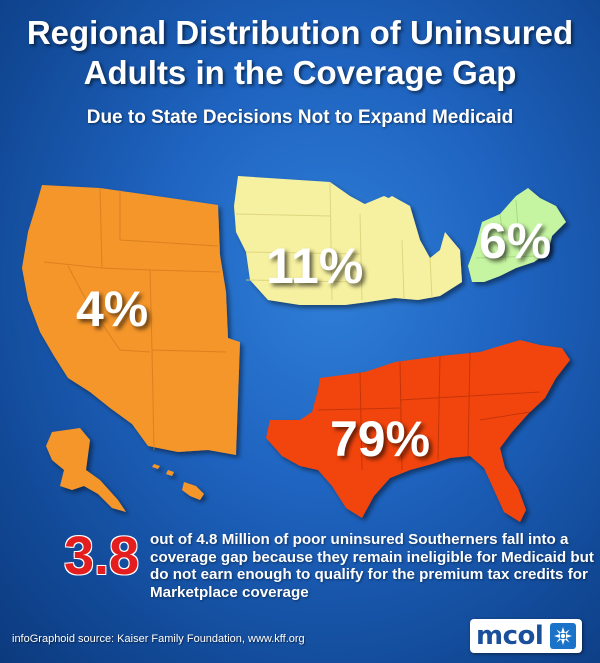  Describe the element at coordinates (381, 205) in the screenshot. I see `michigan-upper-shape` at that location.